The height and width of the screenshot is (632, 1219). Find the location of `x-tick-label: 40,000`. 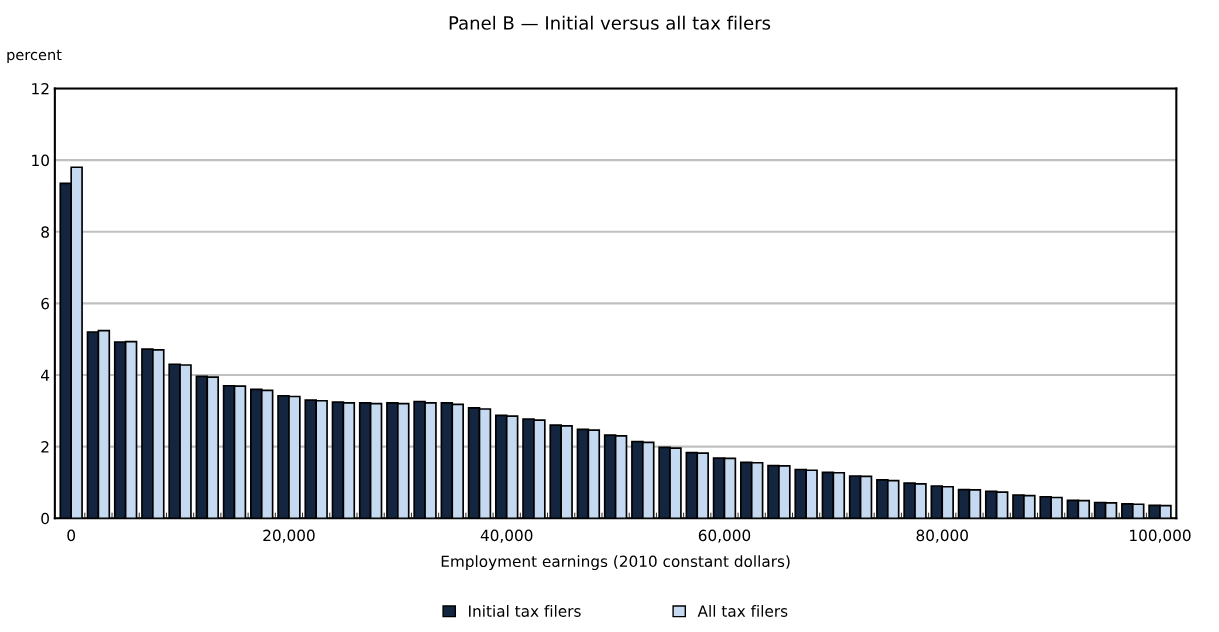

x-tick-label: 40,000 is located at coordinates (506, 536).